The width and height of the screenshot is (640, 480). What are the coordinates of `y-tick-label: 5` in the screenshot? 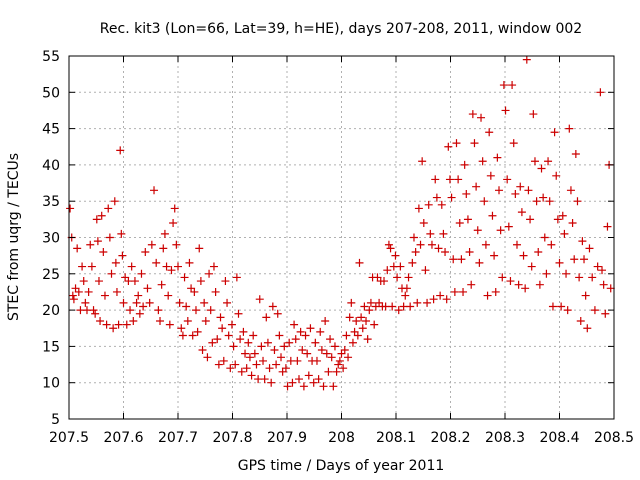 It's located at (55, 420).